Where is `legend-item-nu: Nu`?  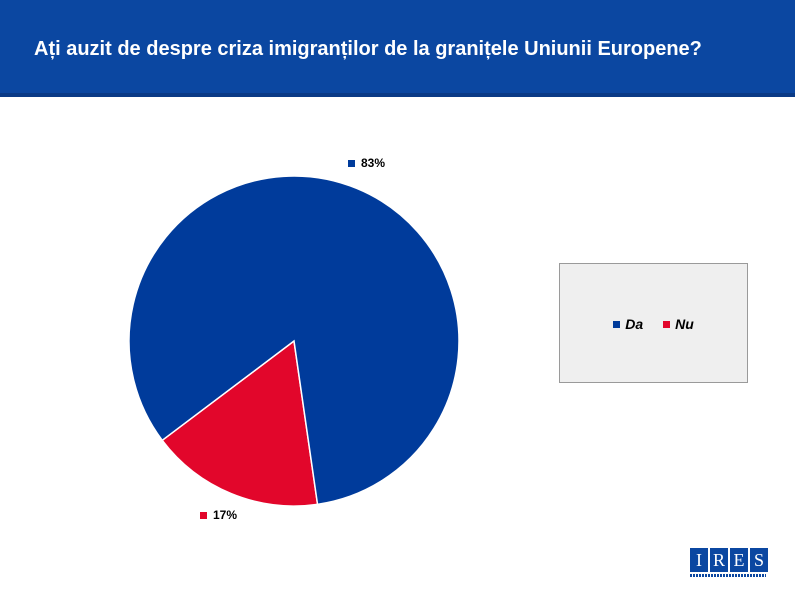 legend-item-nu: Nu is located at coordinates (678, 324).